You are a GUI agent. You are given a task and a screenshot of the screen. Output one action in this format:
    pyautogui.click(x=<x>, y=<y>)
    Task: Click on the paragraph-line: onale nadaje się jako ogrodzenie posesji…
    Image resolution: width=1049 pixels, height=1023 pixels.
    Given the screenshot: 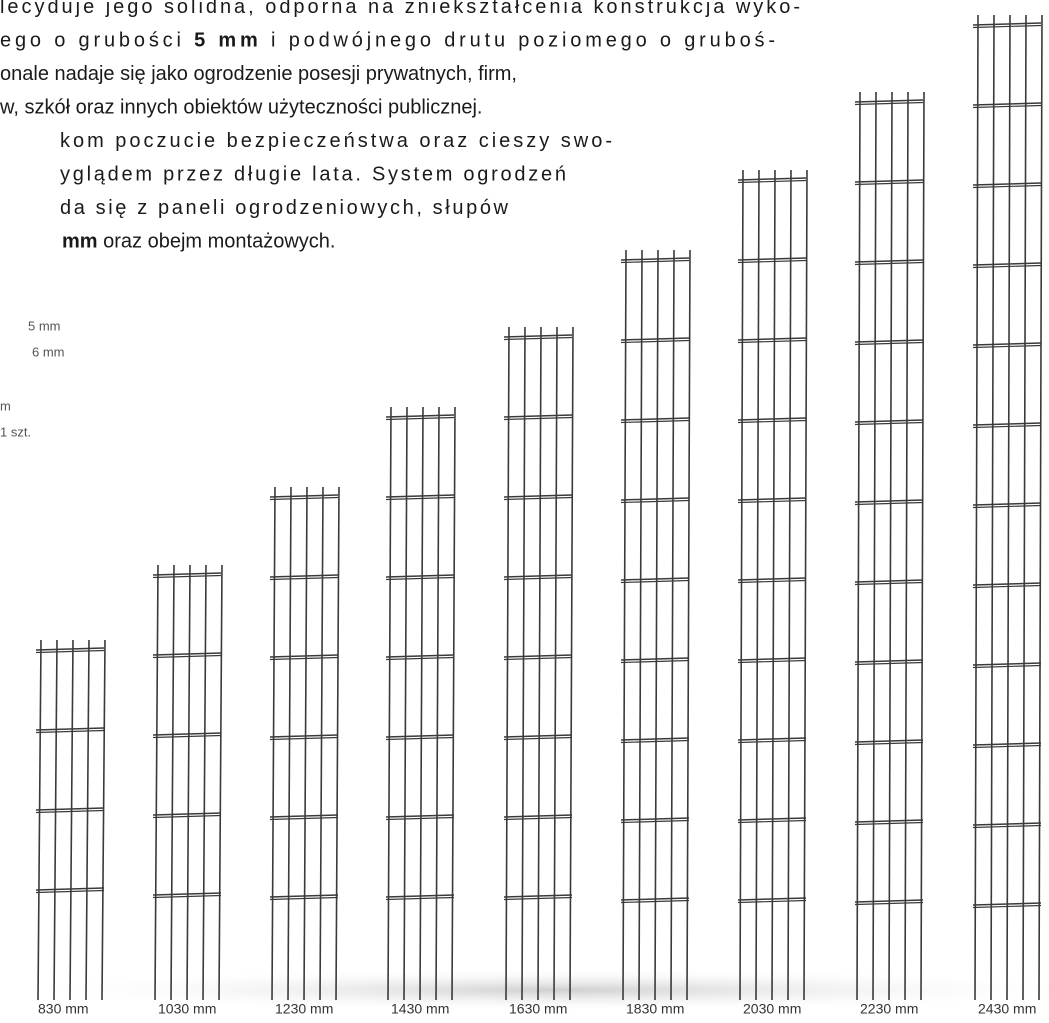 What is the action you would take?
    pyautogui.click(x=258, y=74)
    